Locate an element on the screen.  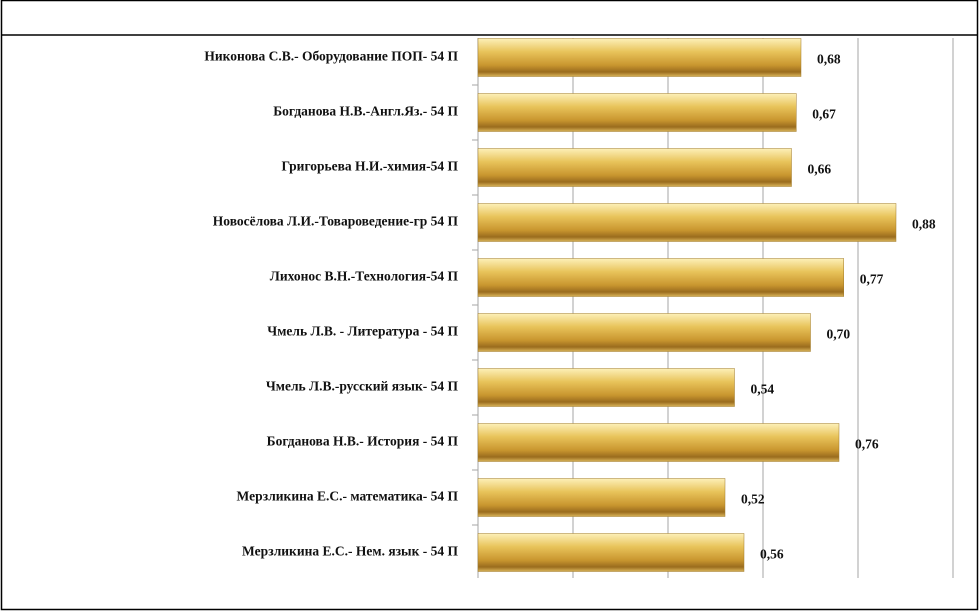
data-label: 0,56 is located at coordinates (772, 554).